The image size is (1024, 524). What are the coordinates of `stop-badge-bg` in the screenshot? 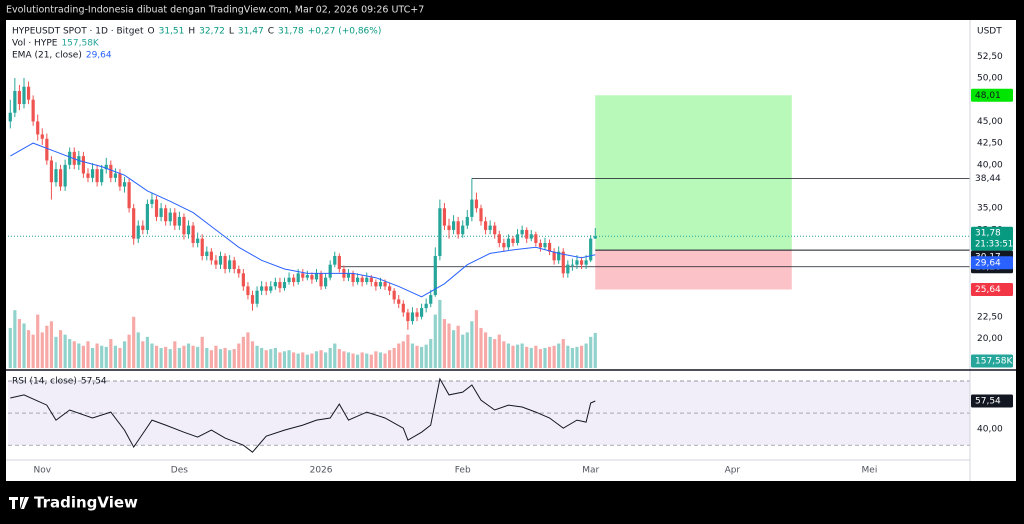 It's located at (992, 290).